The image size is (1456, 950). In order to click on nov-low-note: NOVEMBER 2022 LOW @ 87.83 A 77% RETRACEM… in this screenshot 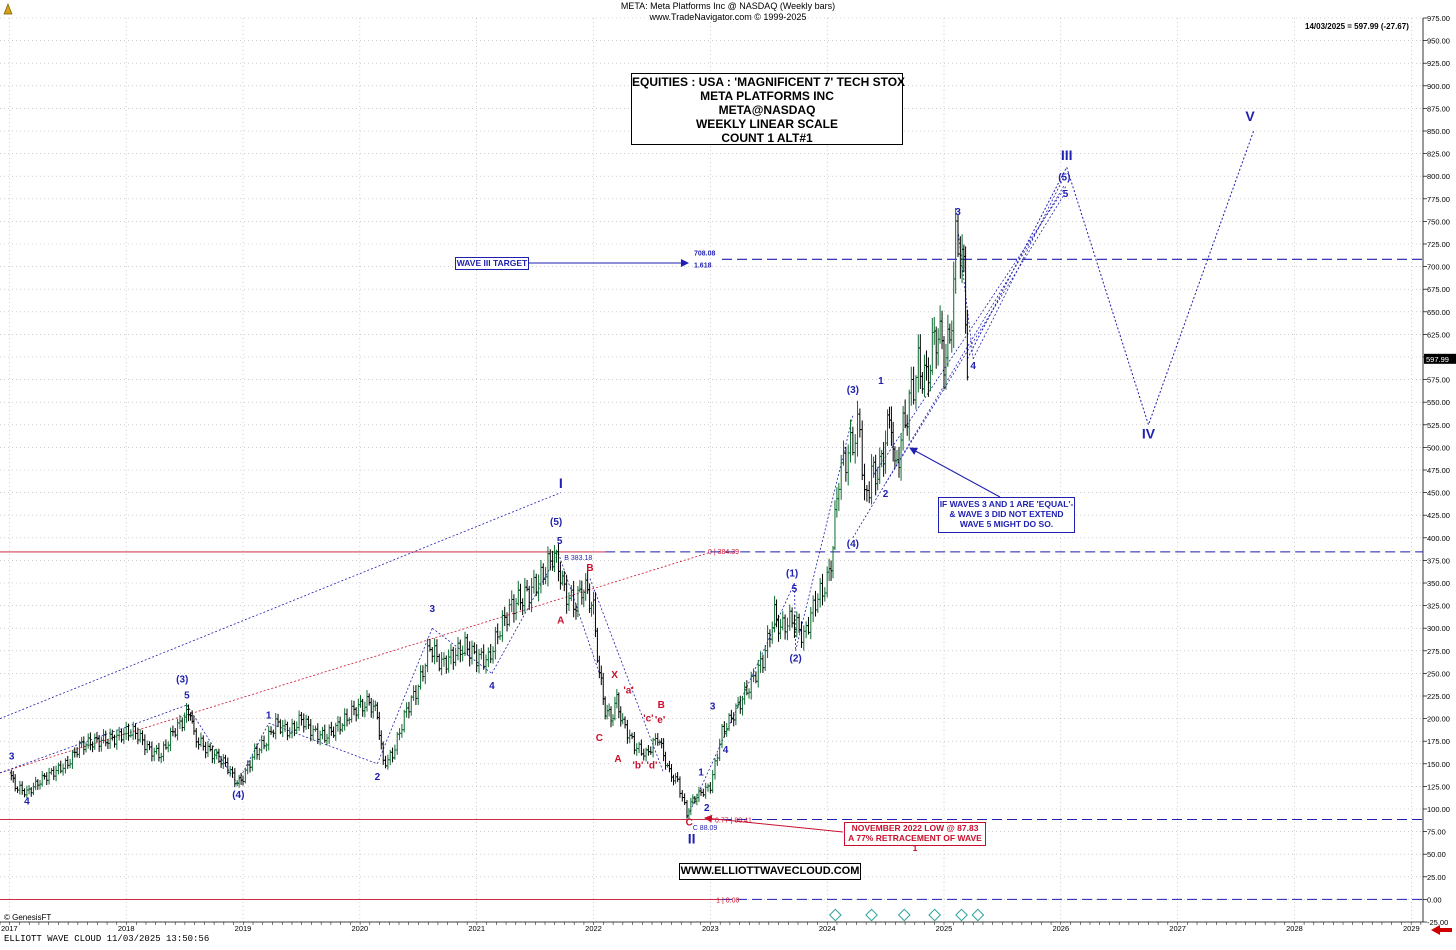, I will do `click(915, 837)`.